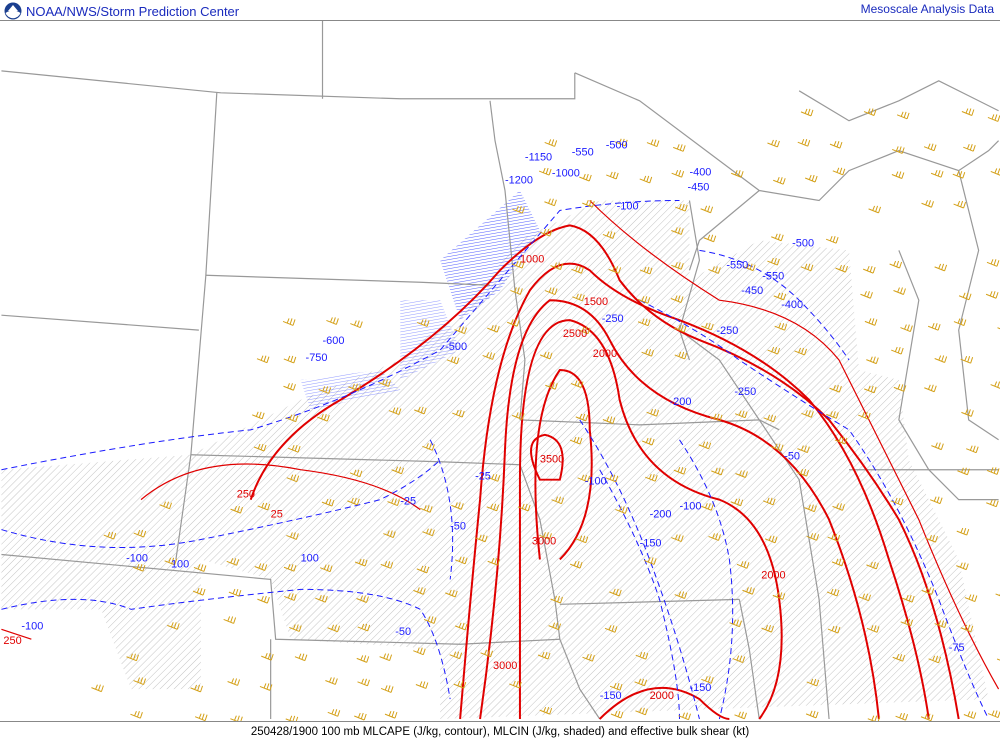 The height and width of the screenshot is (750, 1000). I want to click on cin-contour-label: -550, so click(773, 276).